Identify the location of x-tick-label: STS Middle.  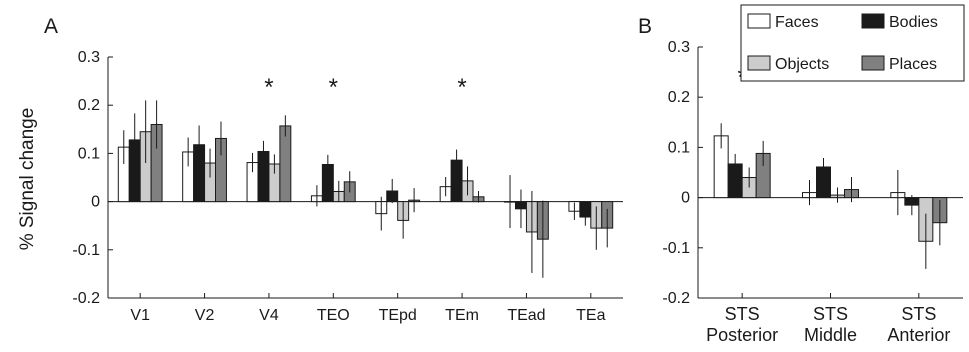
(830, 324).